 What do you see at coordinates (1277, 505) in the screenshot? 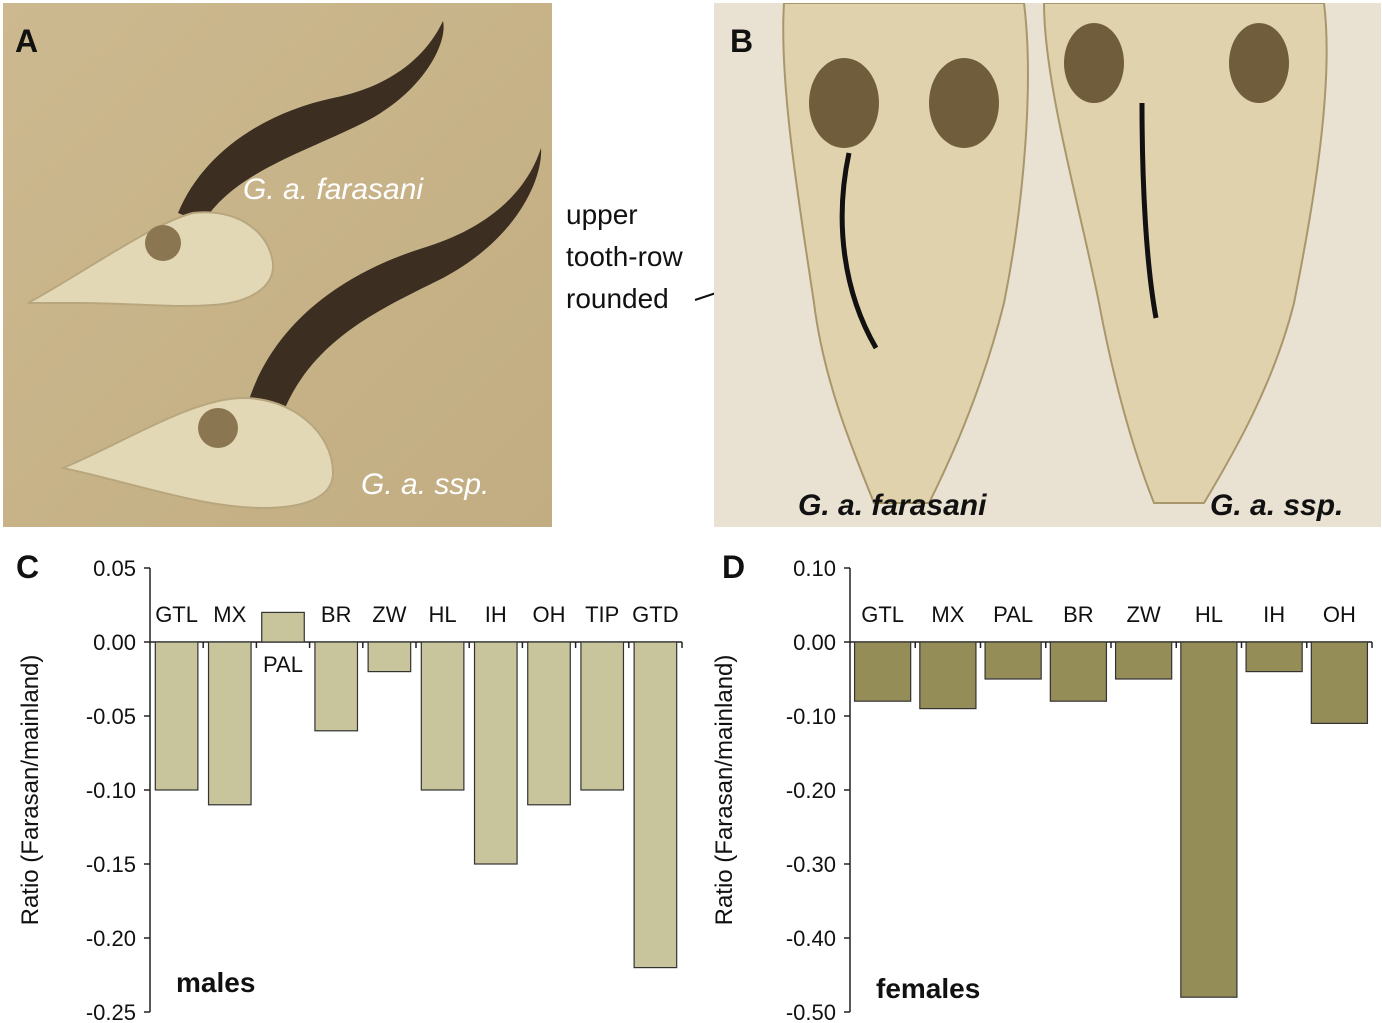
I see `species-label-ssp-b: G. a. ssp.` at bounding box center [1277, 505].